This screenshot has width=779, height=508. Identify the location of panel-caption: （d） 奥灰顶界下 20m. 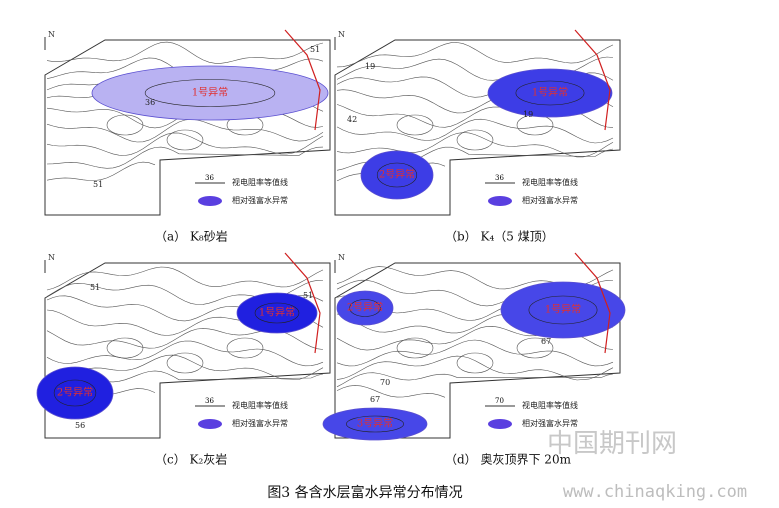
(508, 460).